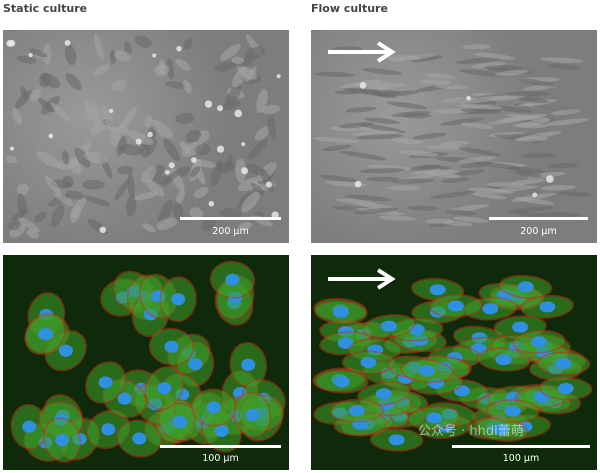 The height and width of the screenshot is (473, 600). Describe the element at coordinates (471, 431) in the screenshot. I see `watermark: 公众号 · hhdl蕾萌` at that location.